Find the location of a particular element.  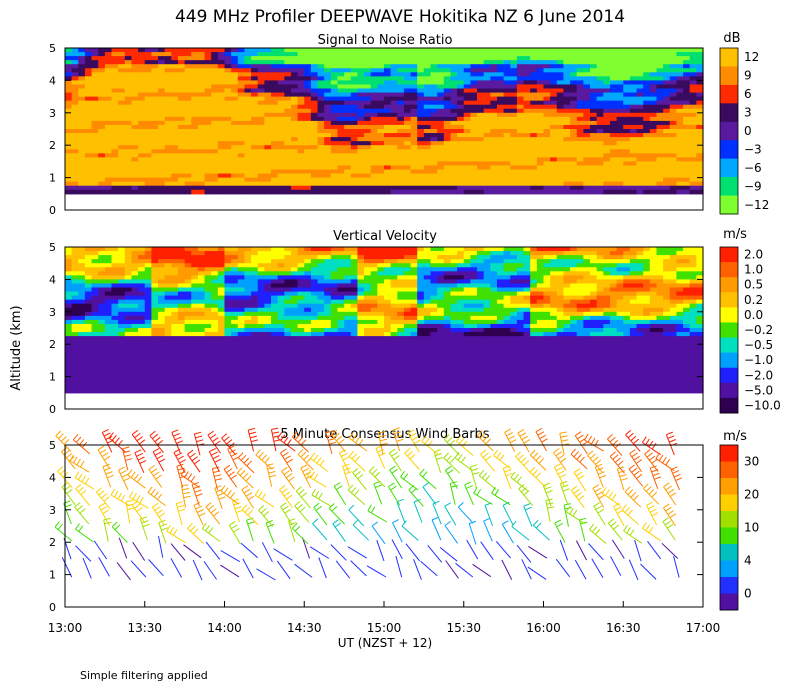

y-tick-label: 4 is located at coordinates (52, 80).